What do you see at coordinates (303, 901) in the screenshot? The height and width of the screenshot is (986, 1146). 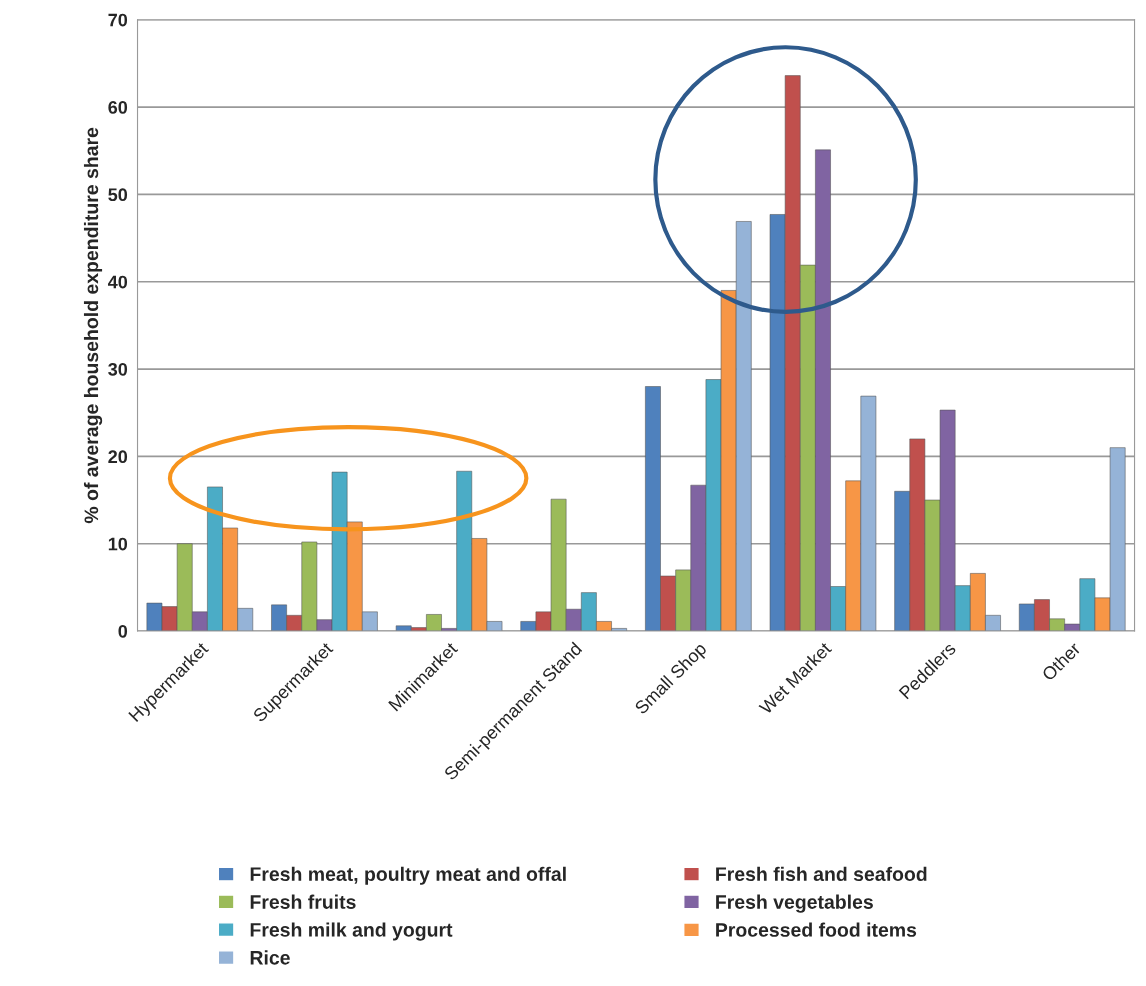 I see `legend-label: Fresh fruits` at bounding box center [303, 901].